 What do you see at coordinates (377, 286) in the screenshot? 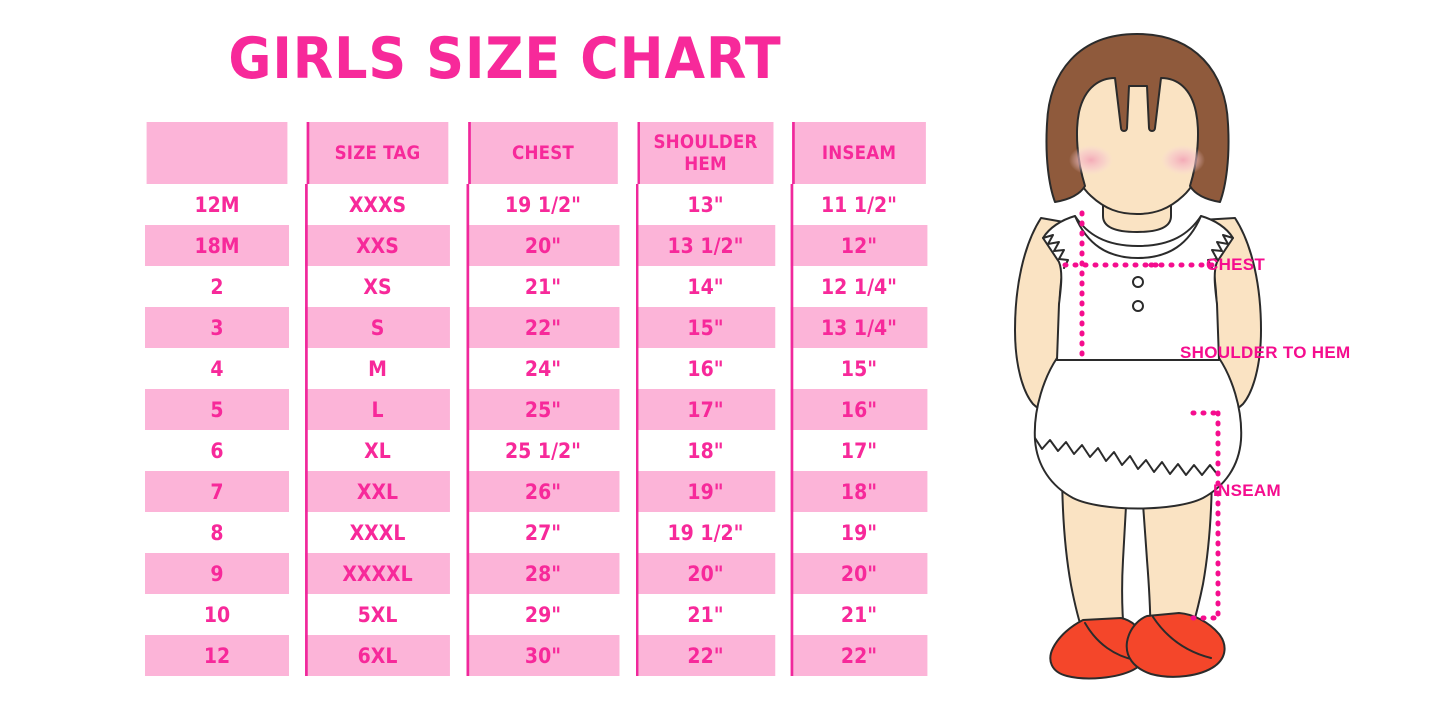
I see `cell-size-tag: XS` at bounding box center [377, 286].